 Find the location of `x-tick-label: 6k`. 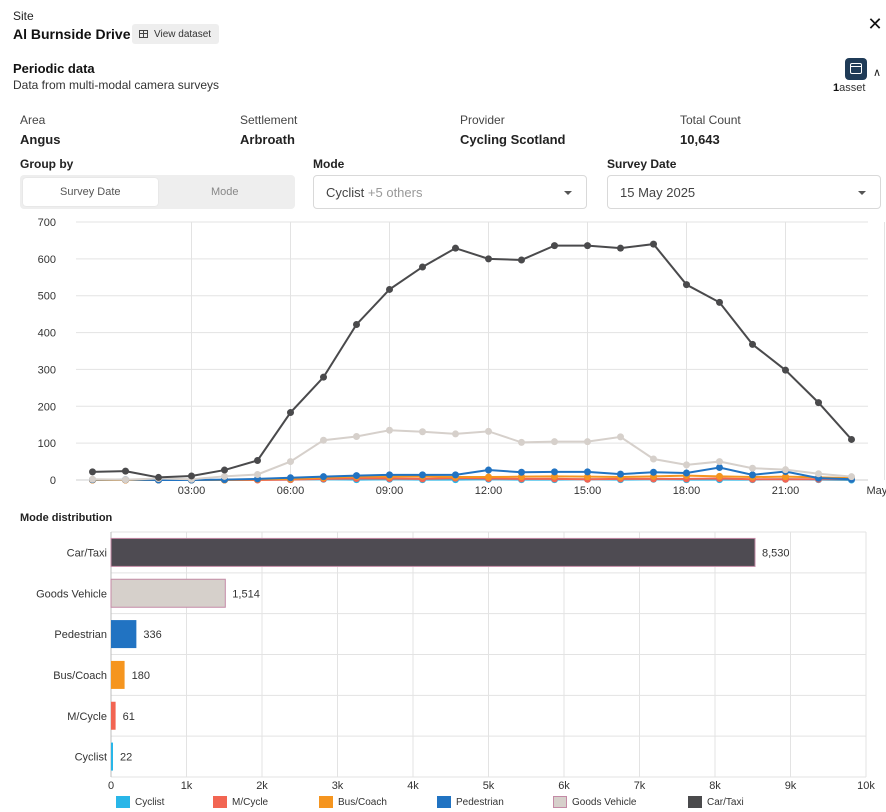

x-tick-label: 6k is located at coordinates (564, 786).